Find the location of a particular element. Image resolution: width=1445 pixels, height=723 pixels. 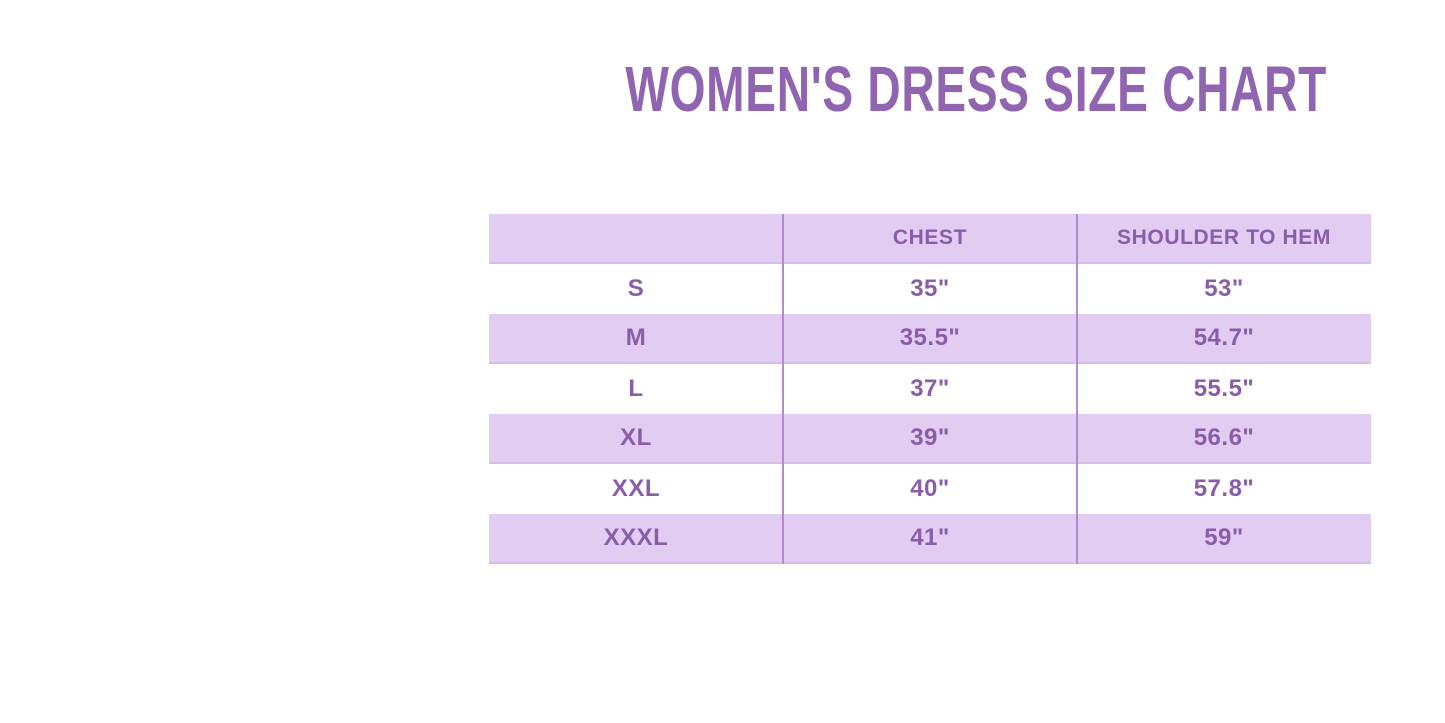

chest-cell: 41" is located at coordinates (930, 537).